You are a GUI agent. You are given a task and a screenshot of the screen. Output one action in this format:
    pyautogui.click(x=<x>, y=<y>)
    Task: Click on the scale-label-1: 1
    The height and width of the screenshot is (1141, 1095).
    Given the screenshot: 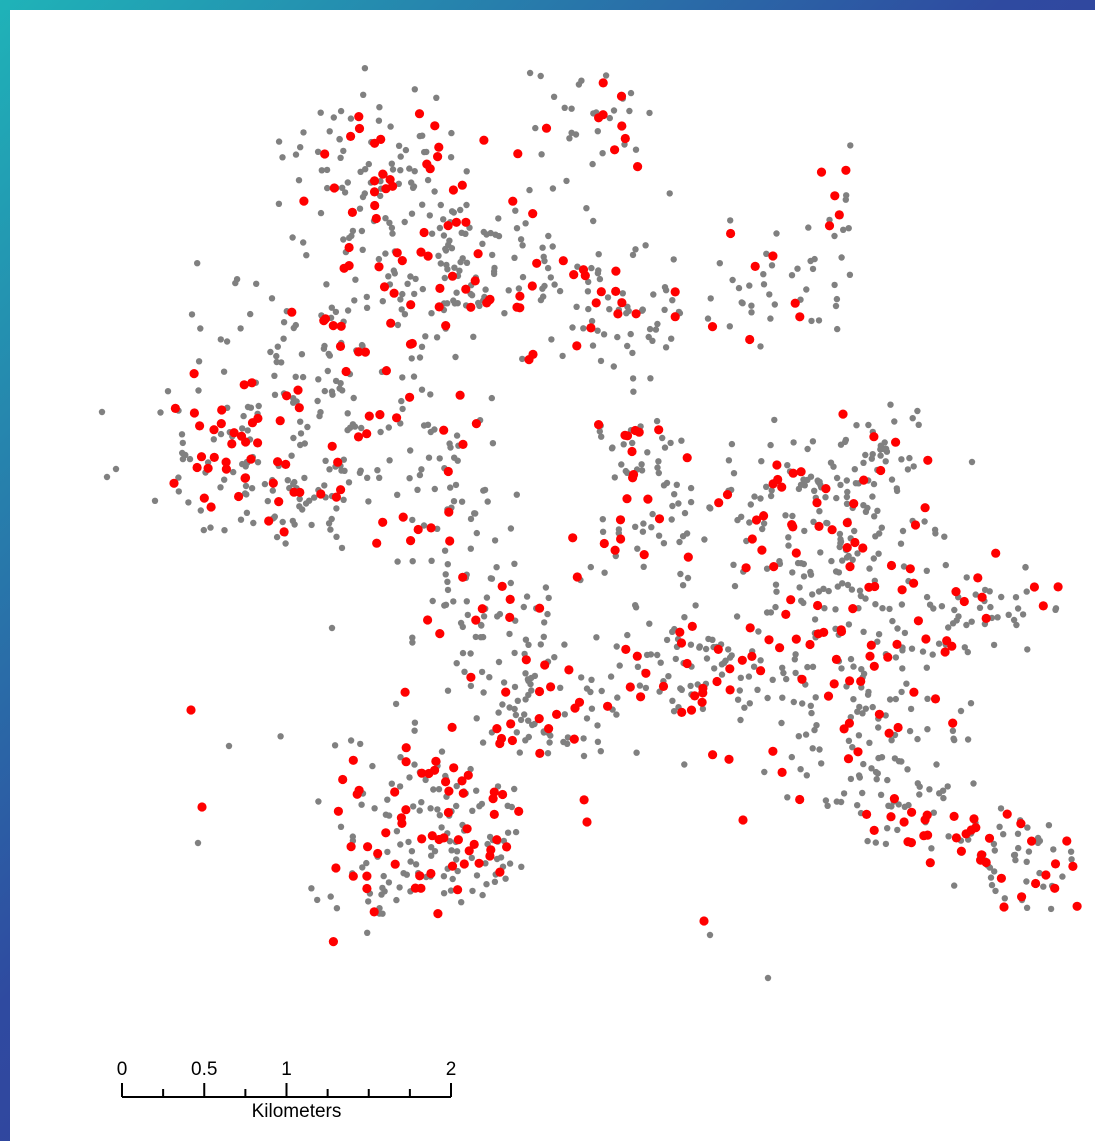 What is the action you would take?
    pyautogui.click(x=286, y=1069)
    